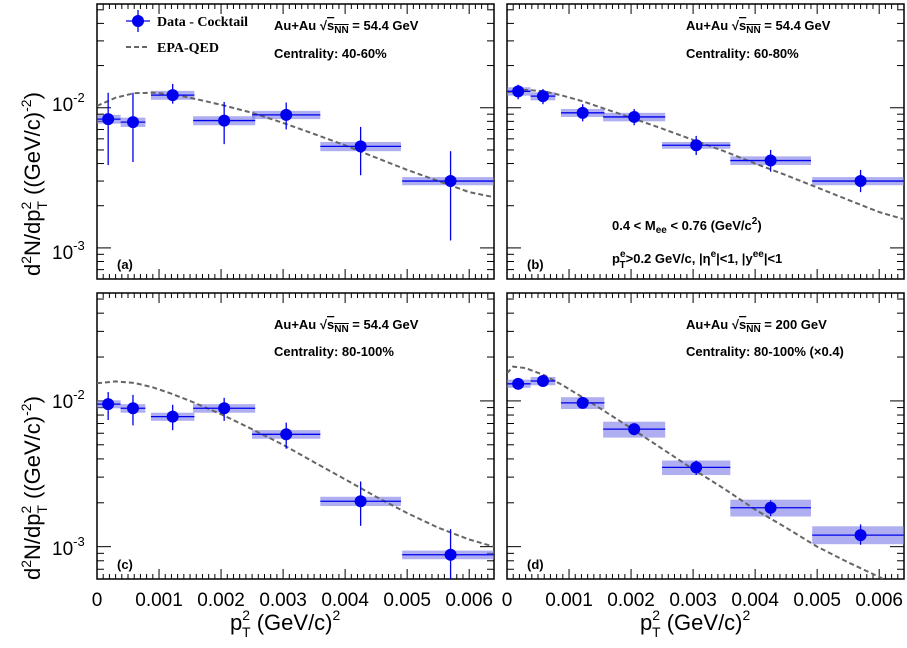 This screenshot has height=648, width=907. What do you see at coordinates (202, 22) in the screenshot?
I see `legend-data-label: Data - Cocktail` at bounding box center [202, 22].